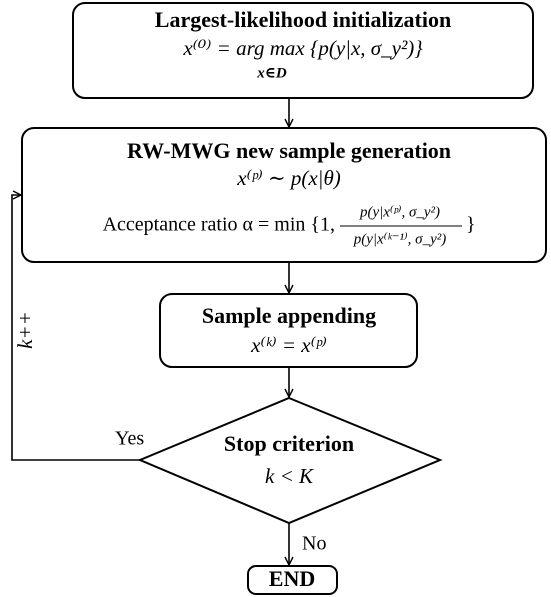 Image resolution: width=551 pixels, height=597 pixels. I want to click on generation-title: RW-MWG new sample generation, so click(289, 150).